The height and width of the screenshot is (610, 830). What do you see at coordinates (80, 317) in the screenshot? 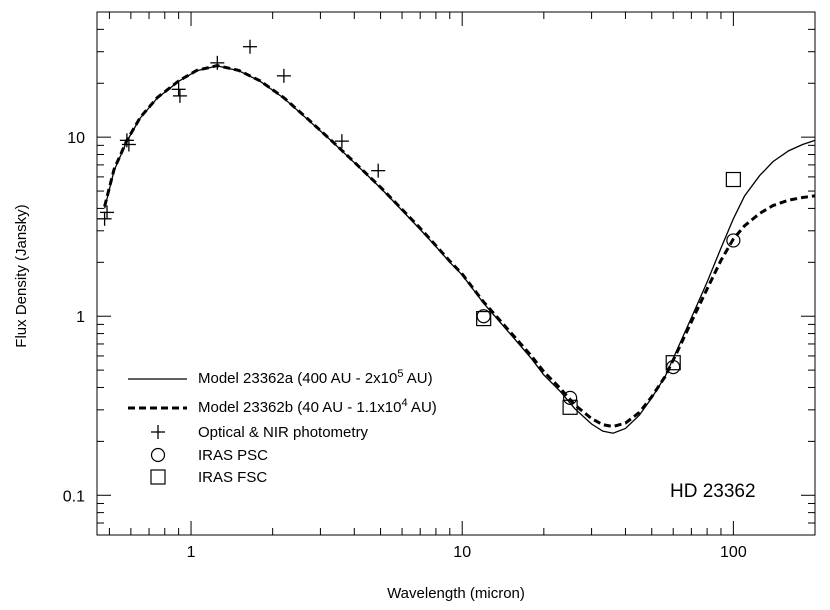
I see `y-tick-label: 1` at bounding box center [80, 317].